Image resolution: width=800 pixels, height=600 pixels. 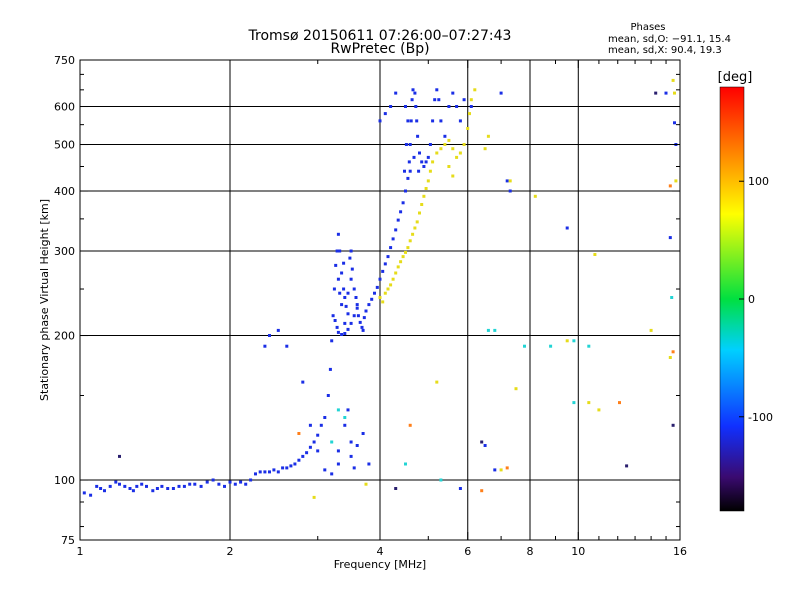 I want to click on legend-line-x: mean, sd,X: 90.4, 19.3, so click(x=665, y=50).